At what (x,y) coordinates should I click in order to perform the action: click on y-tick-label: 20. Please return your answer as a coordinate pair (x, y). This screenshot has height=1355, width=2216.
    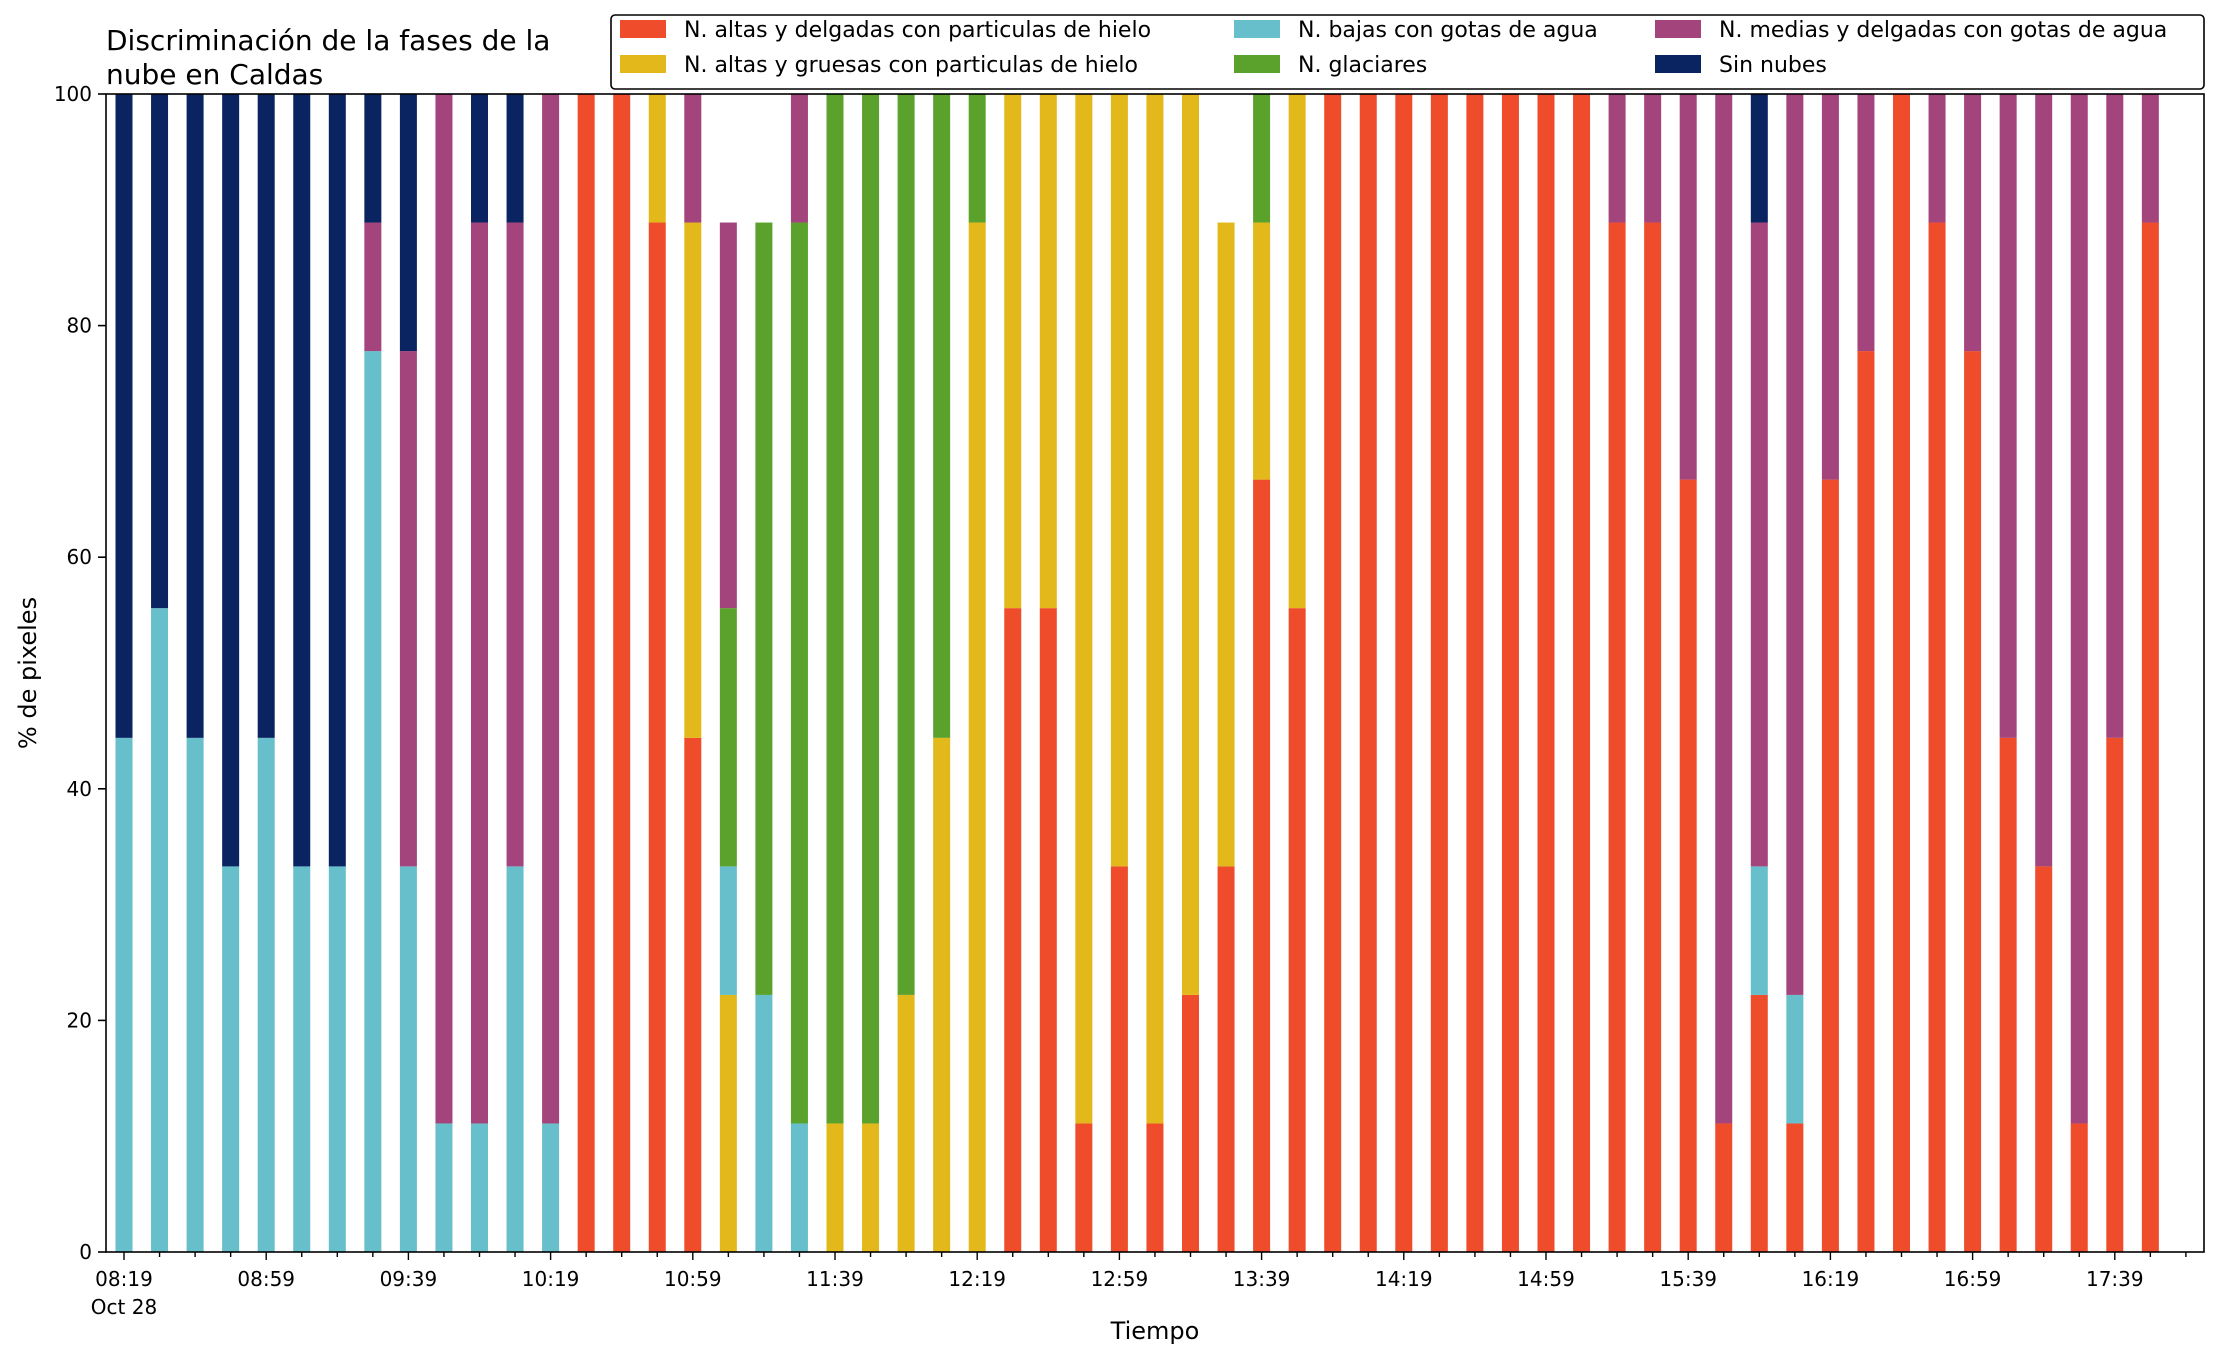
    Looking at the image, I should click on (79, 1020).